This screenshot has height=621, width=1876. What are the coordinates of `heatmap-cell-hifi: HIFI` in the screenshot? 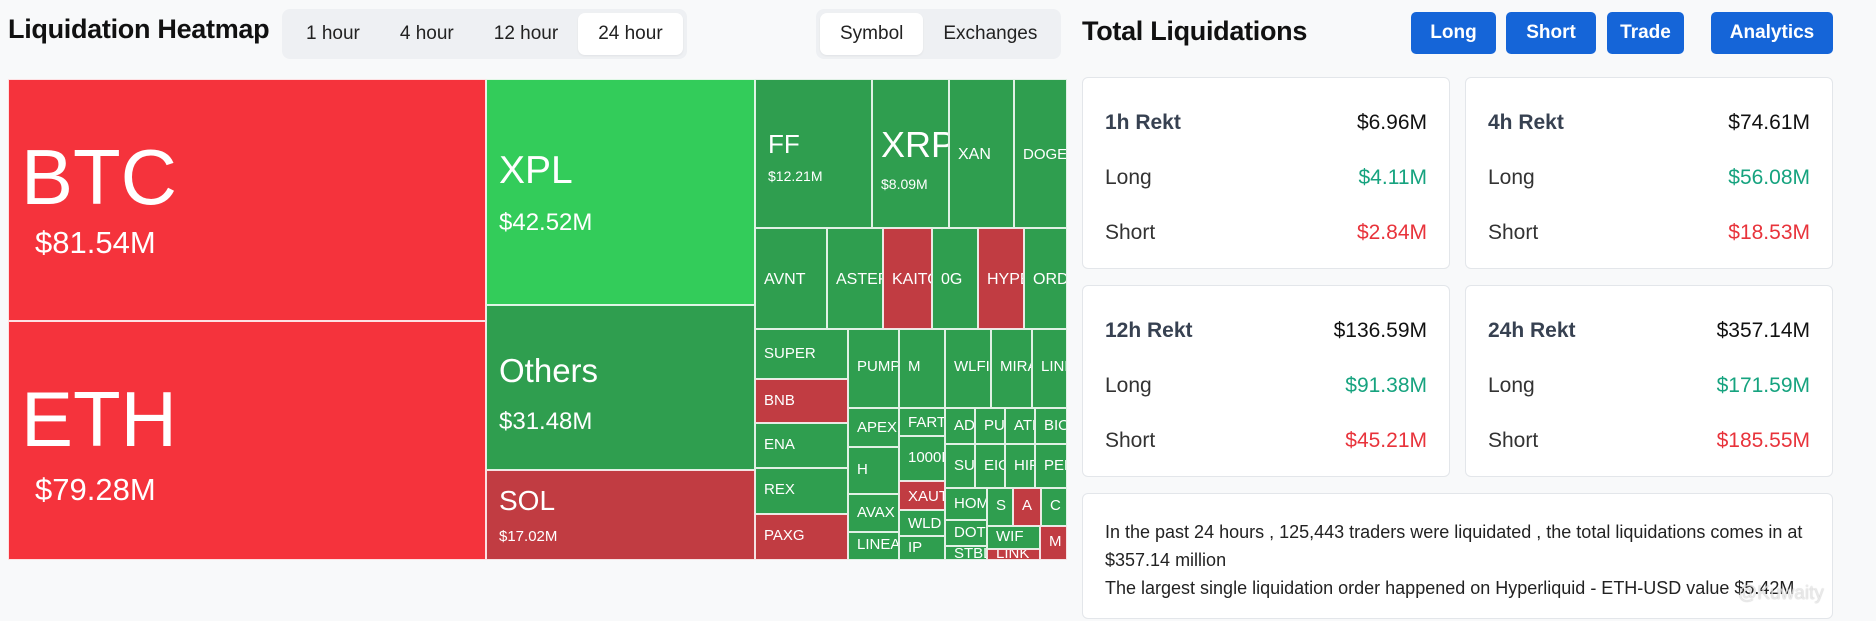 It's located at (1020, 466).